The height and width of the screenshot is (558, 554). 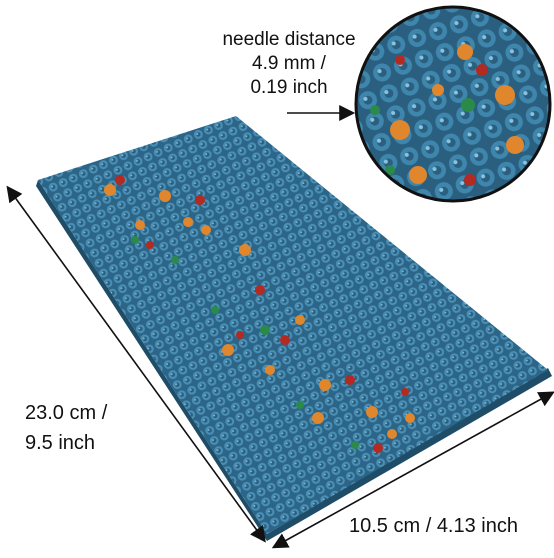 I want to click on height-label: 23.0 cm / 9.5 inch, so click(x=66, y=428).